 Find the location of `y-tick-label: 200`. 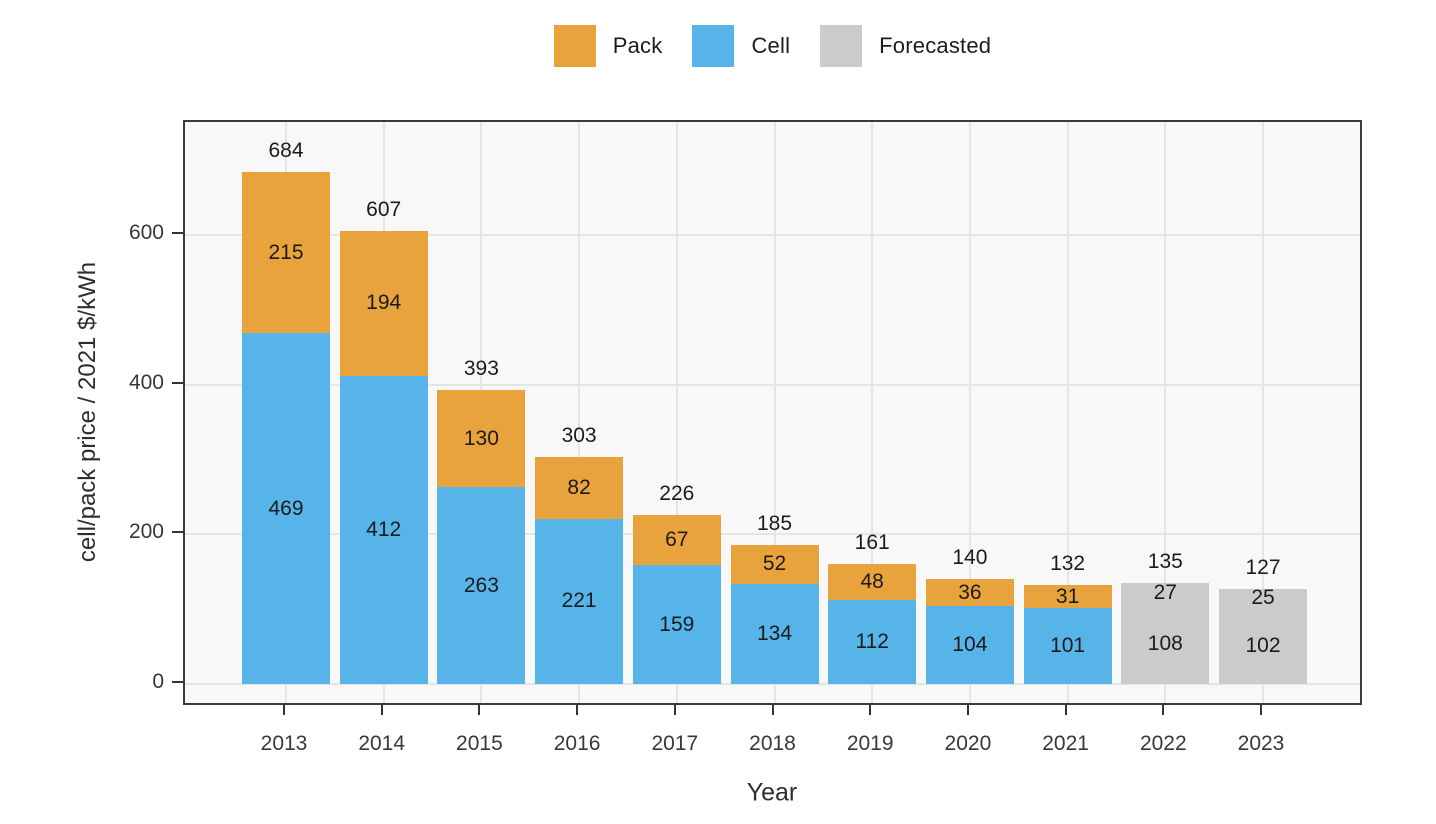

y-tick-label: 200 is located at coordinates (146, 532).